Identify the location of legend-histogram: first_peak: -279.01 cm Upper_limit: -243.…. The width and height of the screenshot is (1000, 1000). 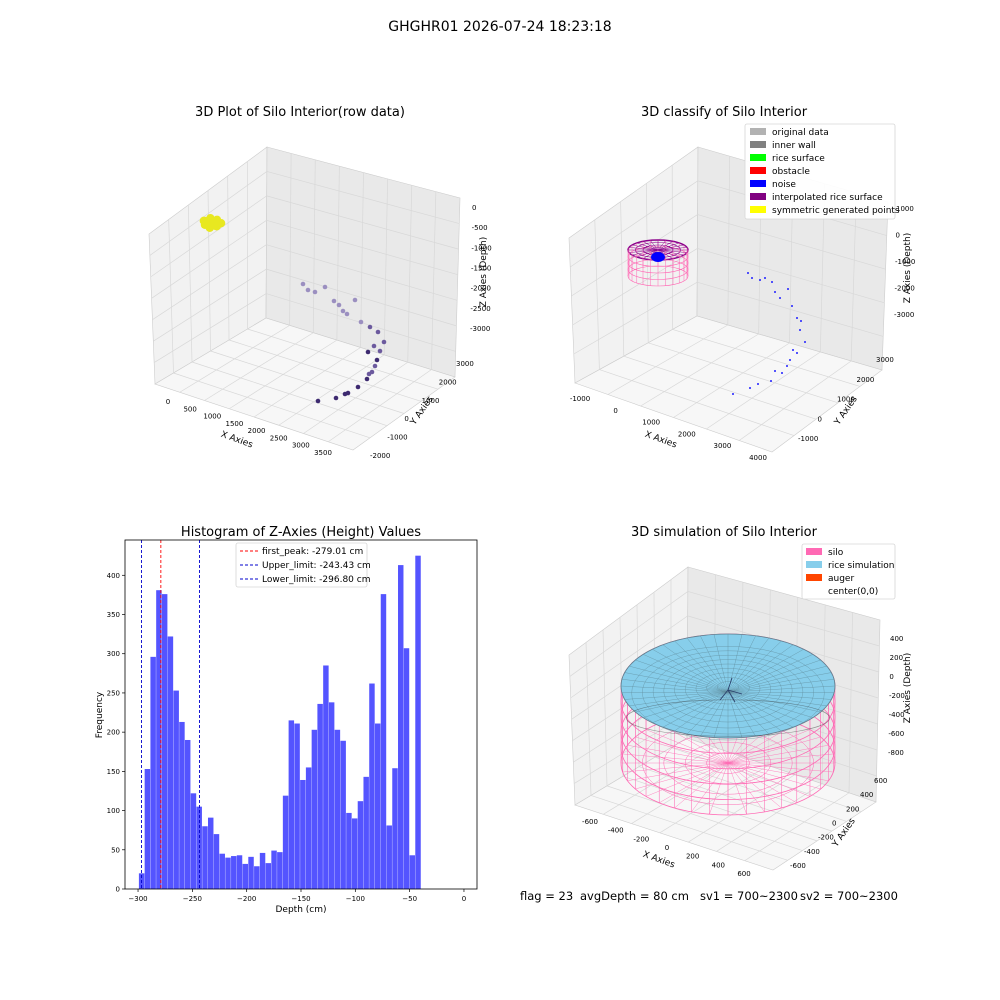
(303, 565).